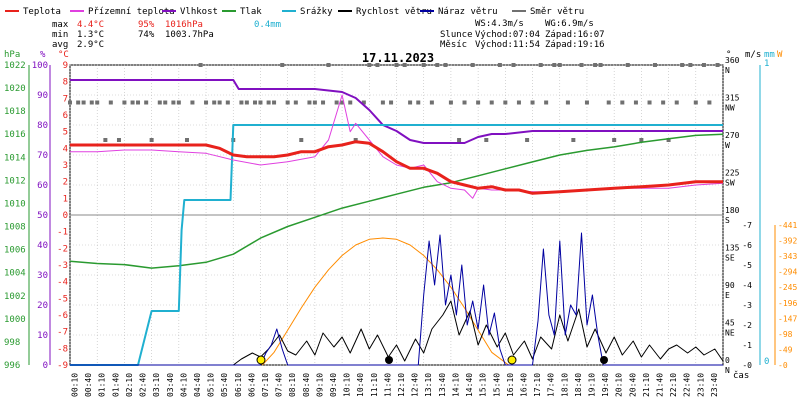  I want to click on time-tick: 08:10, so click(292, 385).